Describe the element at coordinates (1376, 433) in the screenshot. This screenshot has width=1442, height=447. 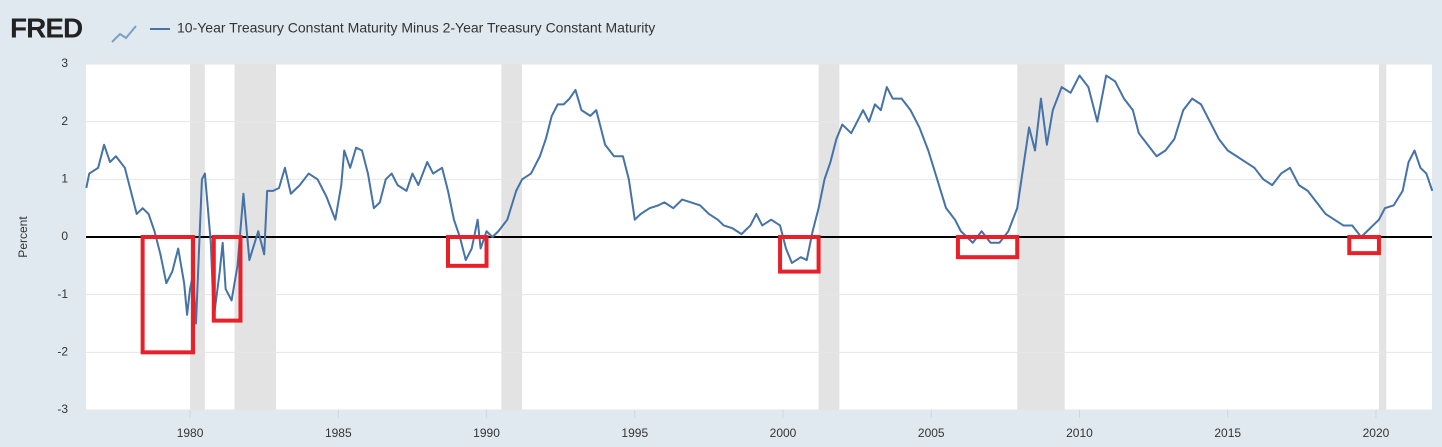
I see `x-tick-label: 2020` at that location.